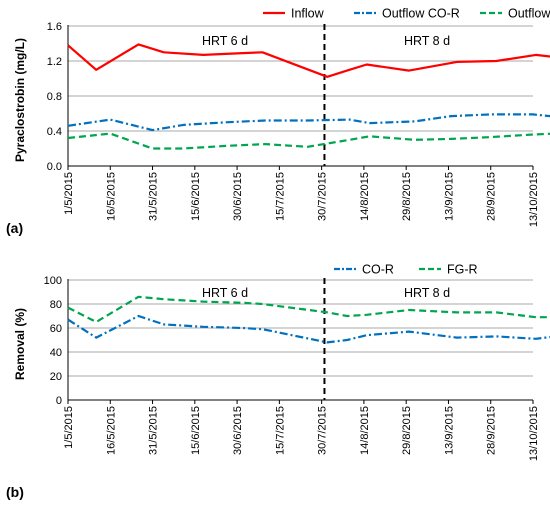  What do you see at coordinates (54, 62) in the screenshot?
I see `y-tick-label: 1.2` at bounding box center [54, 62].